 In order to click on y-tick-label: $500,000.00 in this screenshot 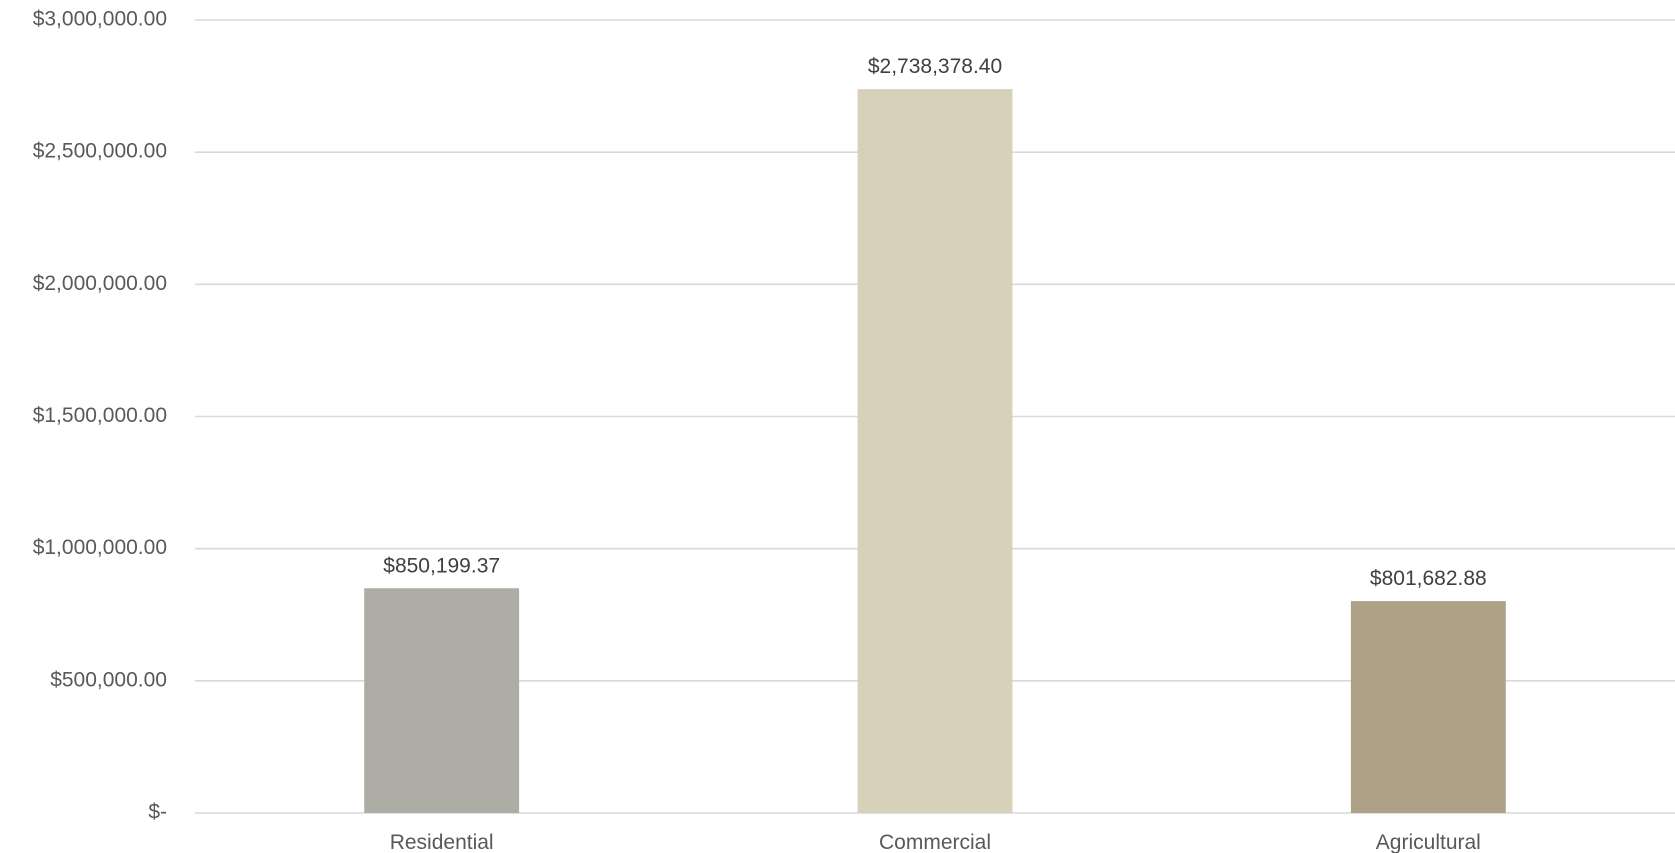, I will do `click(108, 679)`.